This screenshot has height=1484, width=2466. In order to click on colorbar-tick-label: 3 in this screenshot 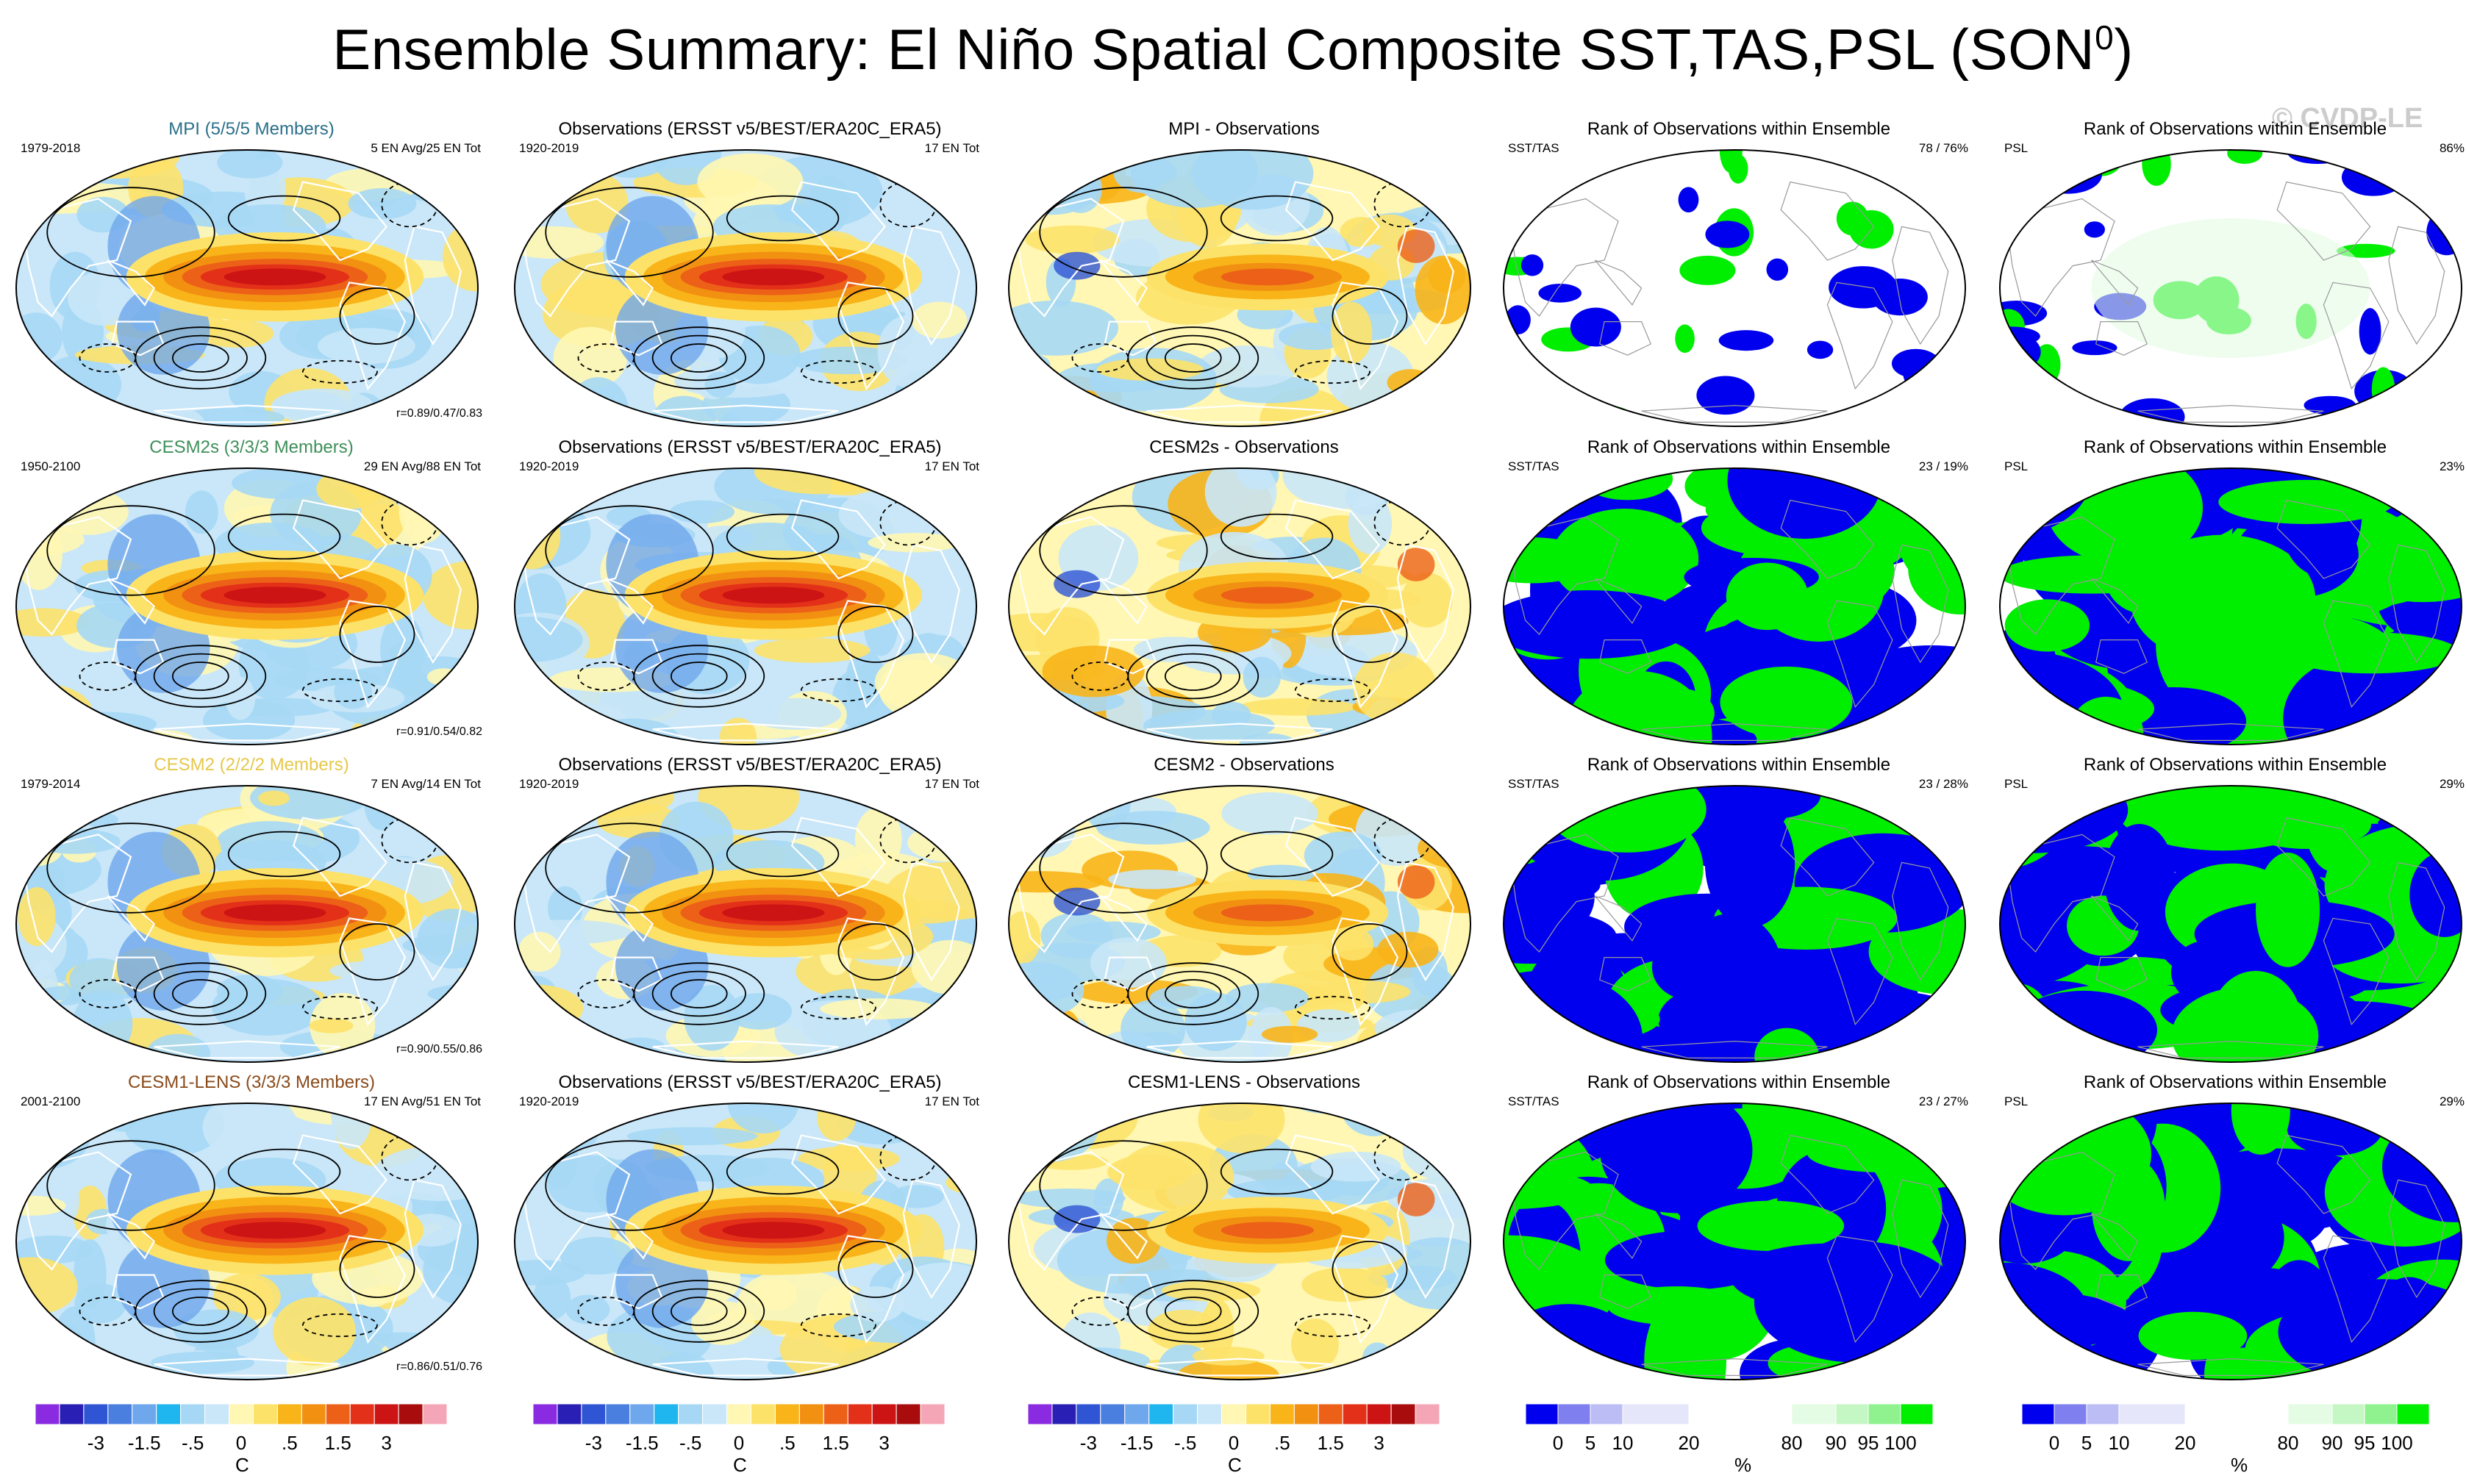, I will do `click(387, 1443)`.